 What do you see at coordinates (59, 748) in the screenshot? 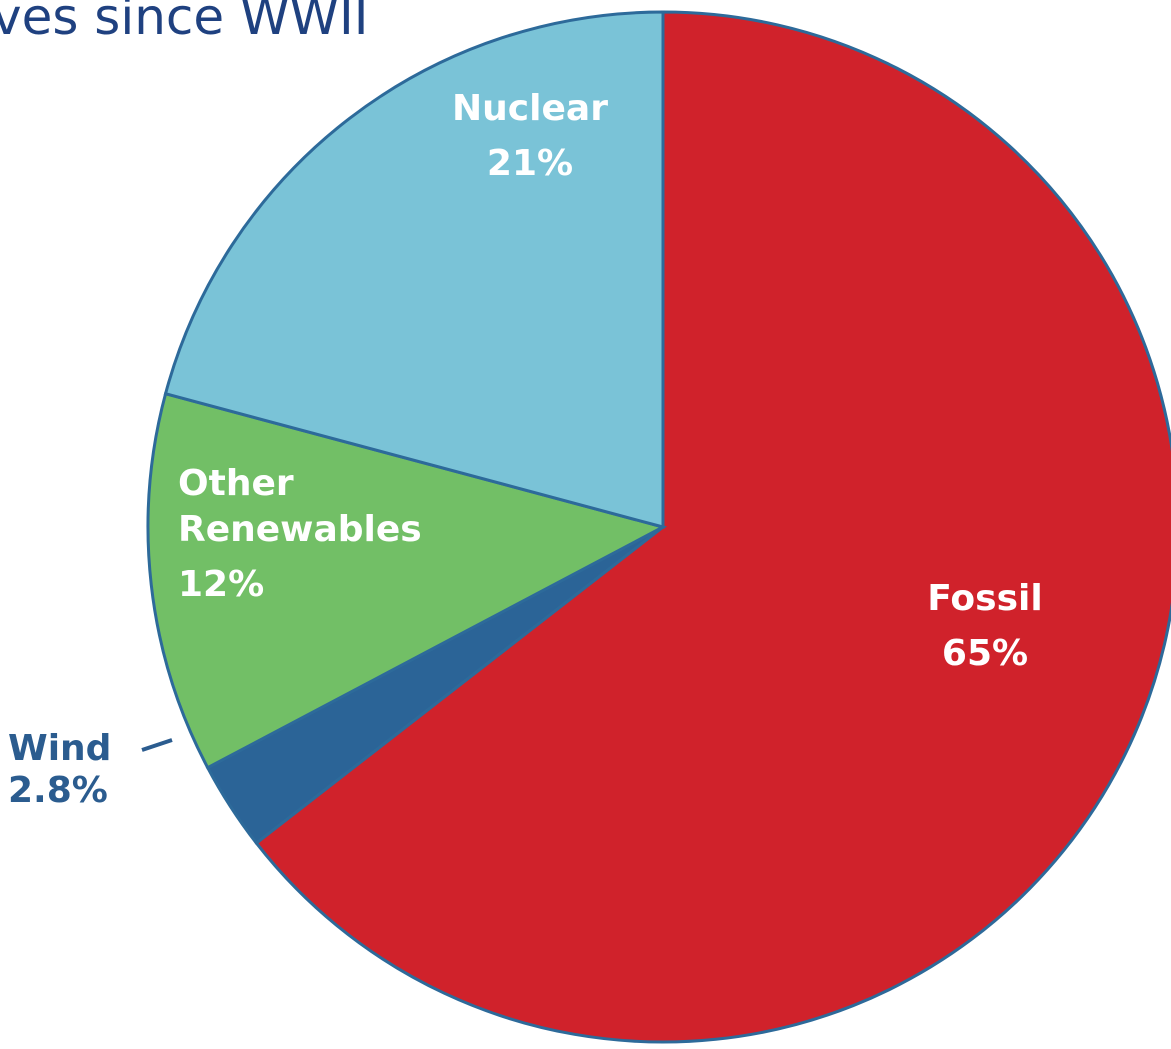
I see `slice-label: Wind` at bounding box center [59, 748].